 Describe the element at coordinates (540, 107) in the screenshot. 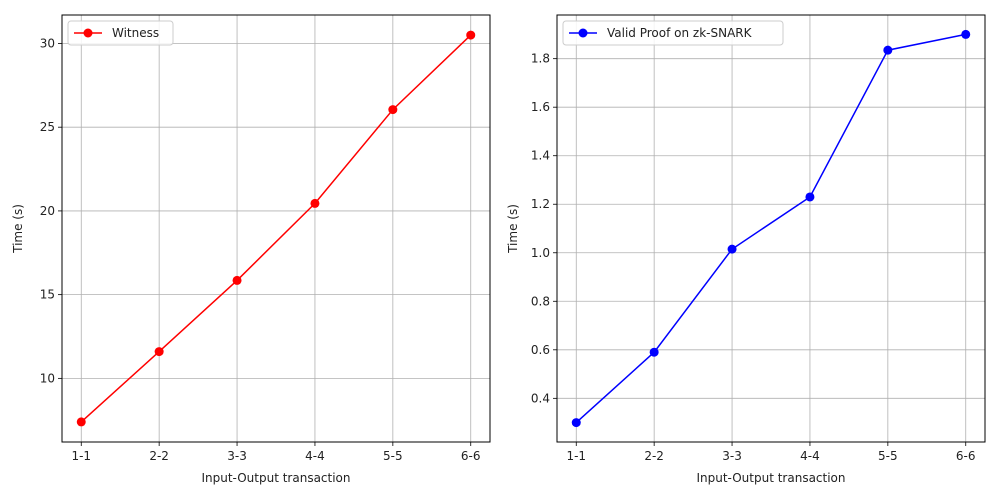

I see `y-tick-label: 1.6` at that location.